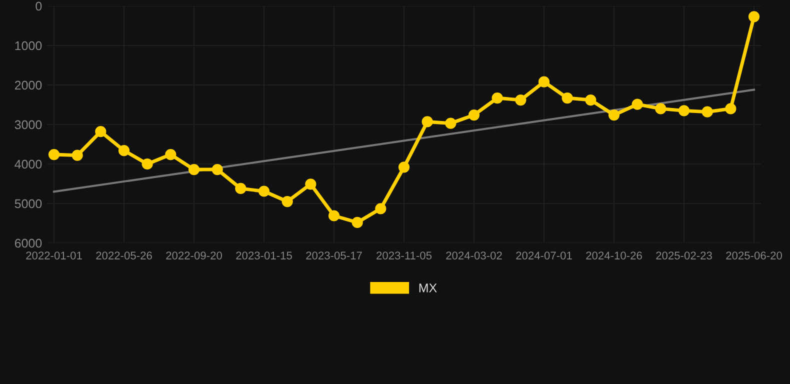  Describe the element at coordinates (474, 256) in the screenshot. I see `x-tick-label: 2024-03-02` at that location.